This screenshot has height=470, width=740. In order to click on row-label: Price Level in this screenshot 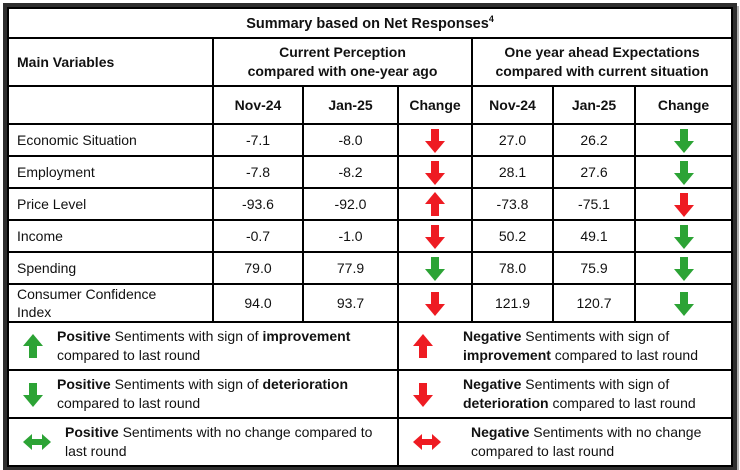, I will do `click(110, 204)`.